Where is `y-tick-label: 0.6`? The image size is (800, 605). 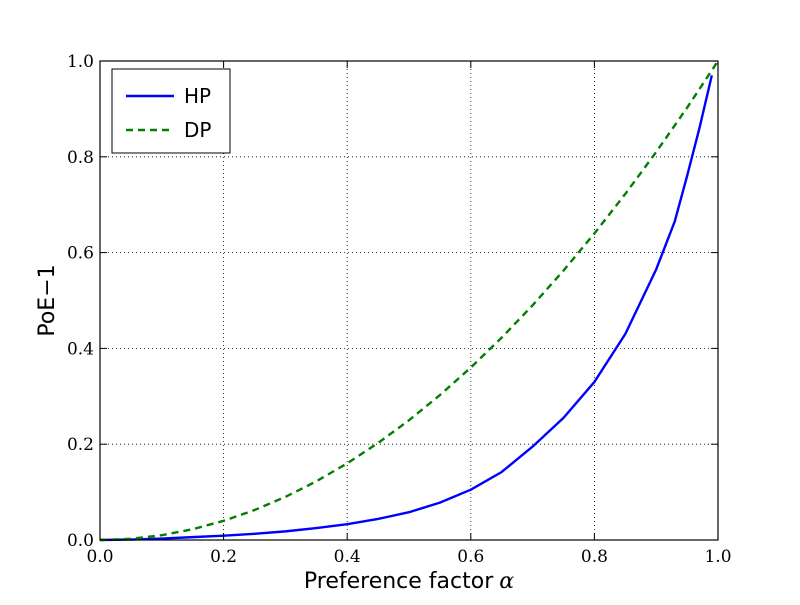
y-tick-label: 0.6 is located at coordinates (80, 254).